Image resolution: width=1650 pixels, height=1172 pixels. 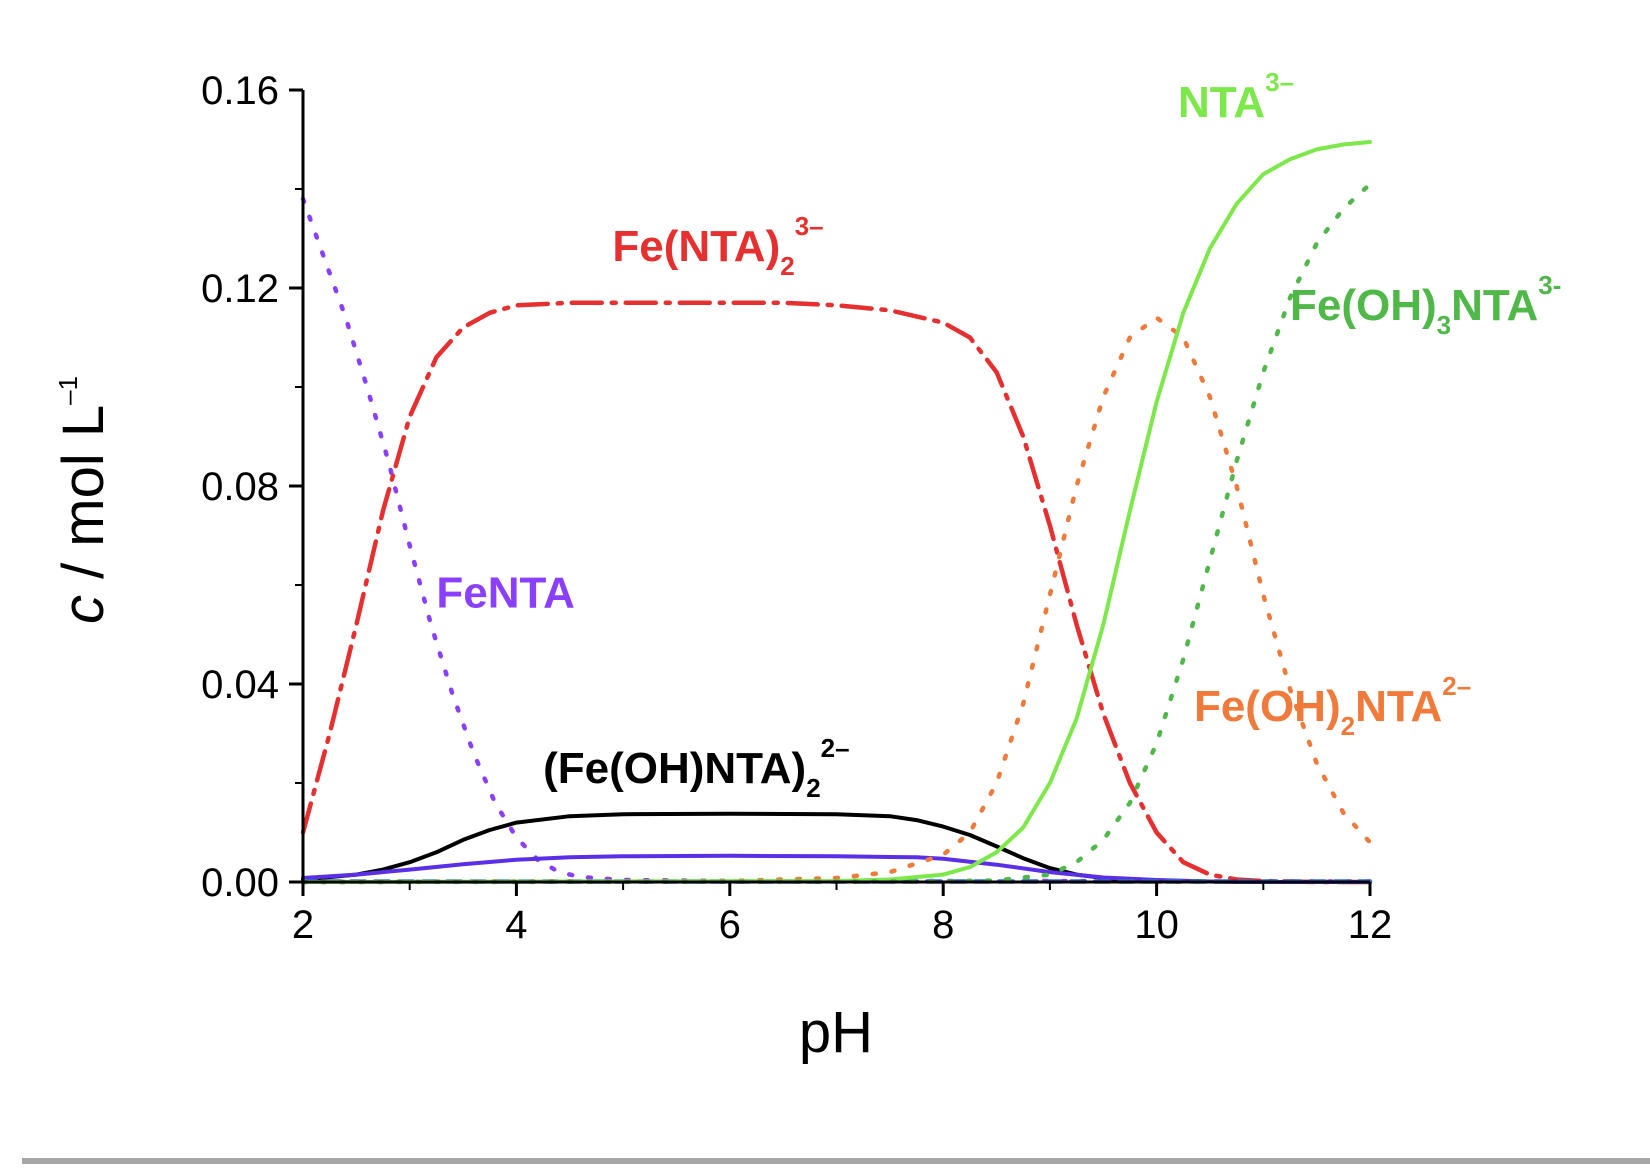 What do you see at coordinates (1444, 325) in the screenshot?
I see `series-label-part: 3` at bounding box center [1444, 325].